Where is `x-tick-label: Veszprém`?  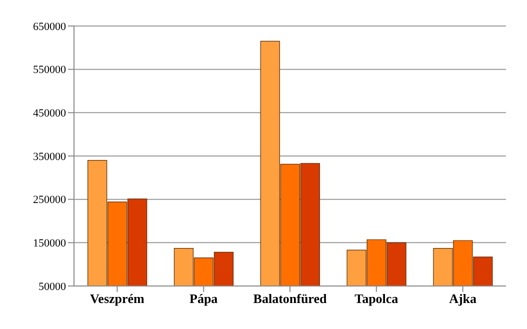
x-tick-label: Veszprém is located at coordinates (117, 298).